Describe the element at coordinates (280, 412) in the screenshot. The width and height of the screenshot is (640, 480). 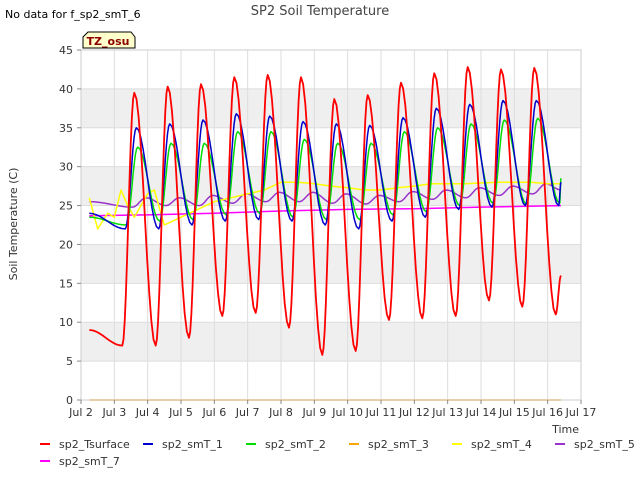
I see `x-tick-label: Jul 8` at that location.